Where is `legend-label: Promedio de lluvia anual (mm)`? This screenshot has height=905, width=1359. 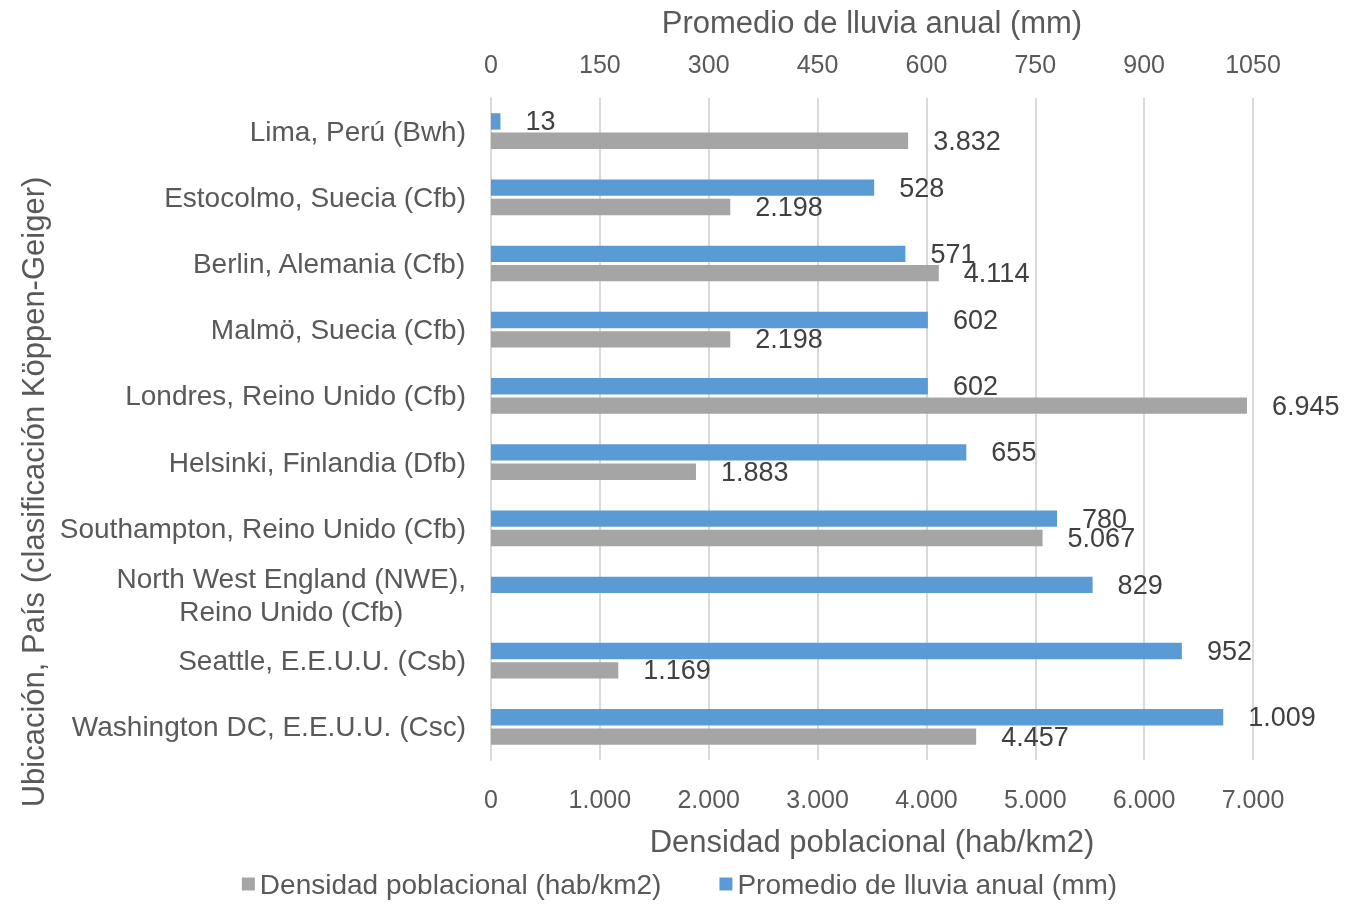
legend-label: Promedio de lluvia anual (mm) is located at coordinates (927, 884).